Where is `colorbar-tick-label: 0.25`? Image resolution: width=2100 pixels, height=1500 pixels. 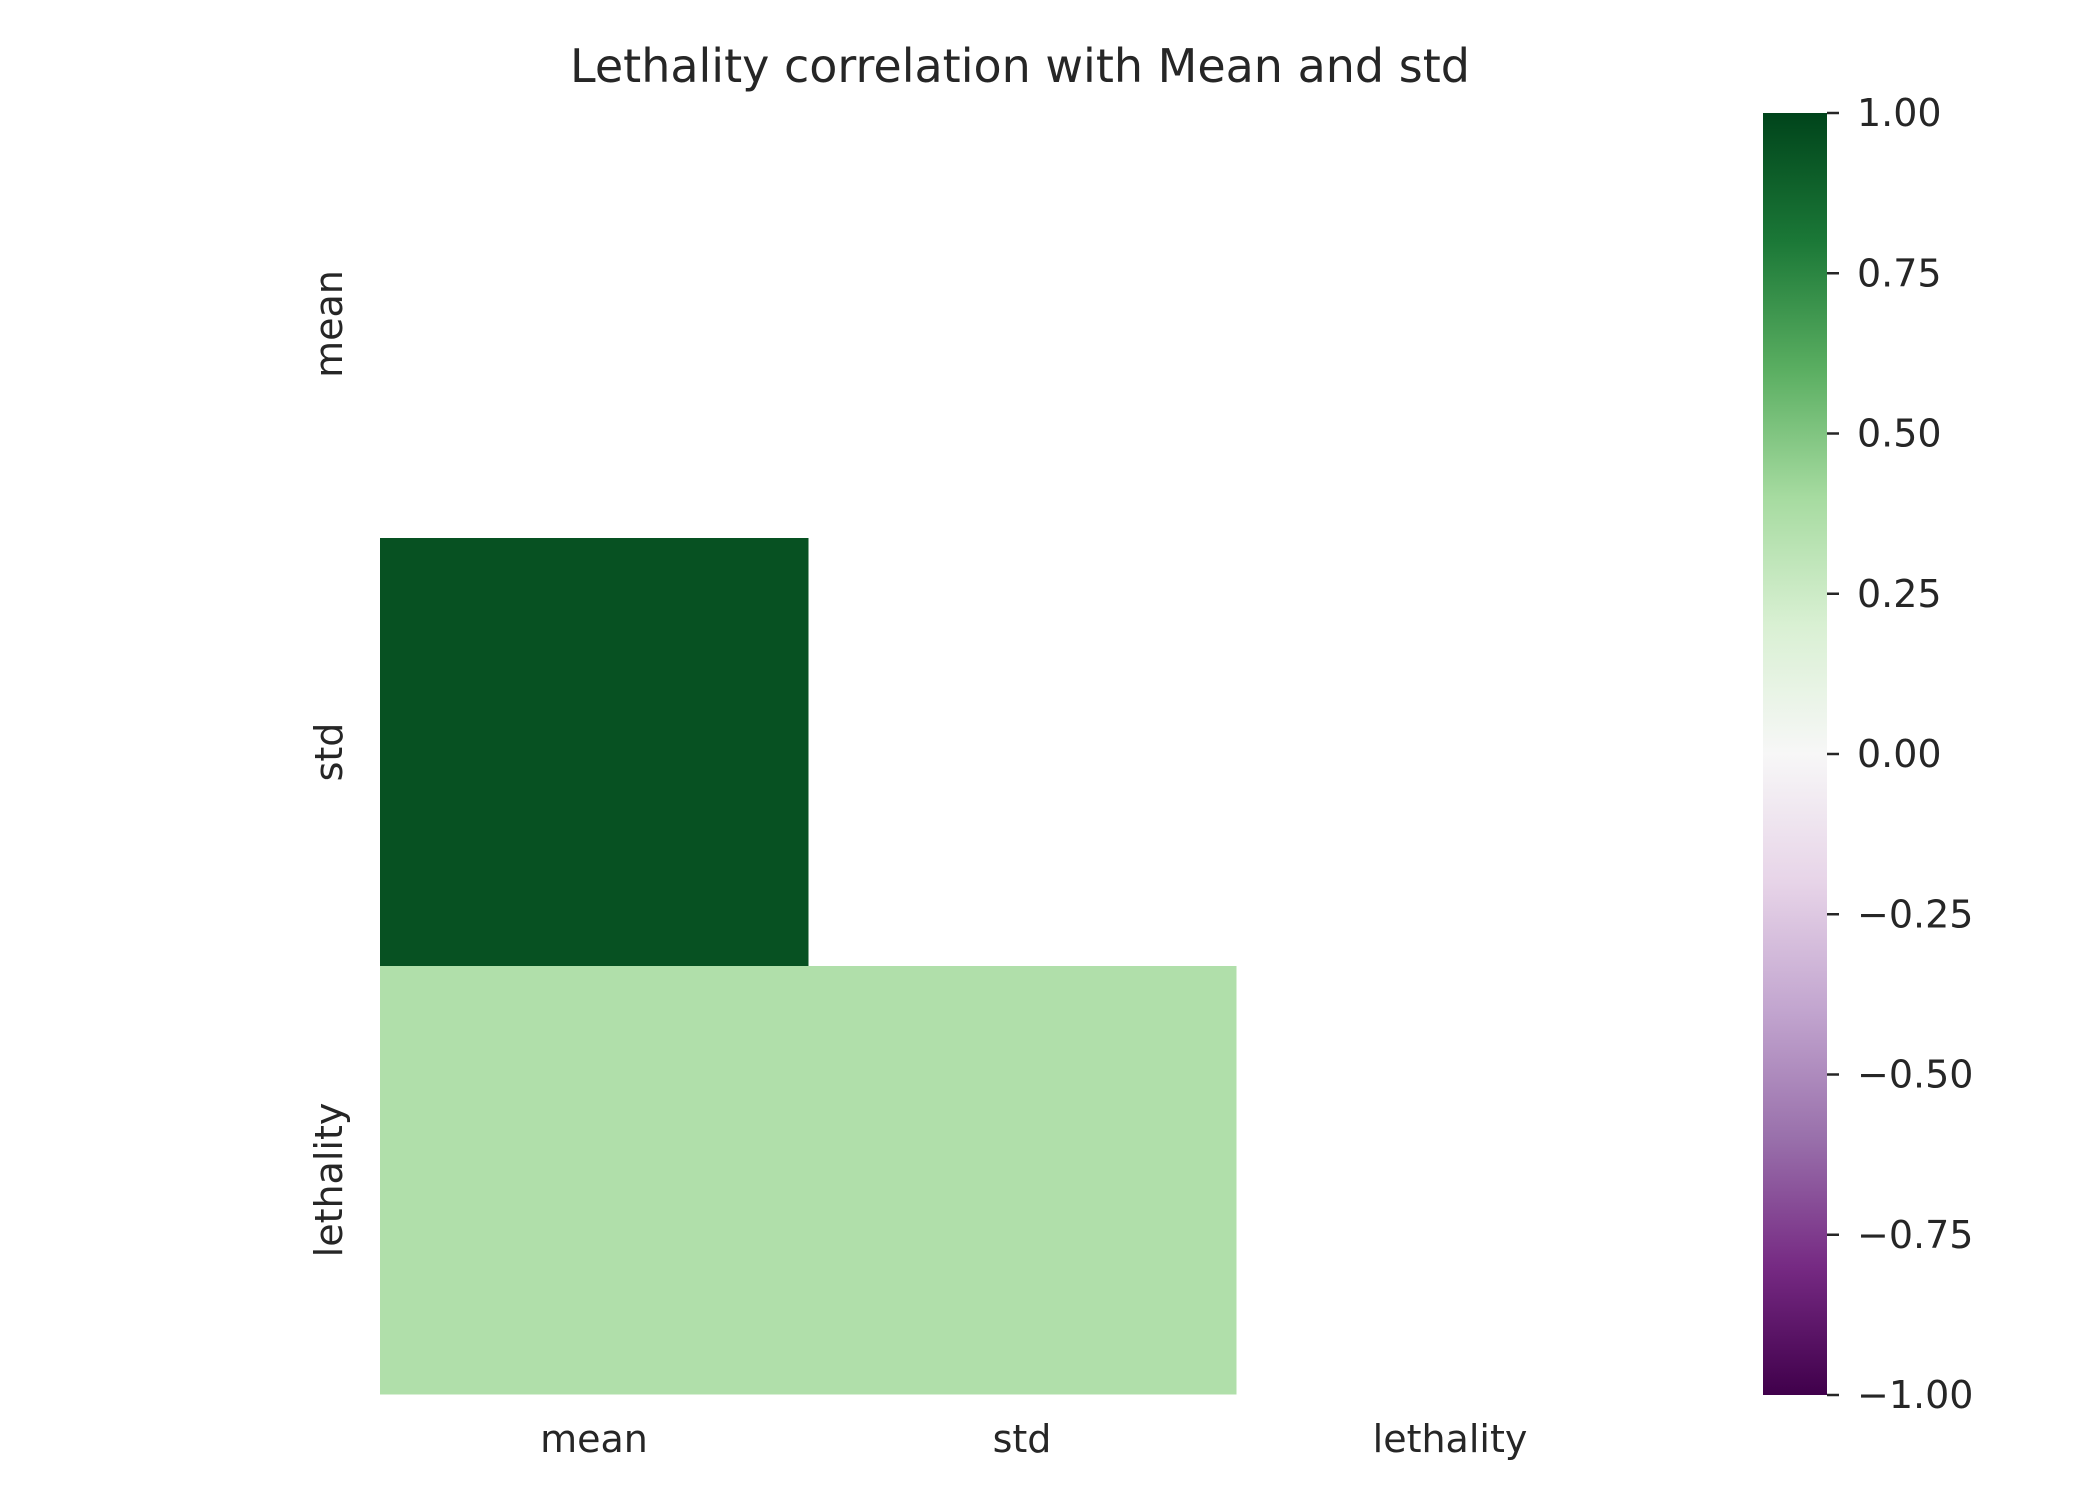
colorbar-tick-label: 0.25 is located at coordinates (1899, 594).